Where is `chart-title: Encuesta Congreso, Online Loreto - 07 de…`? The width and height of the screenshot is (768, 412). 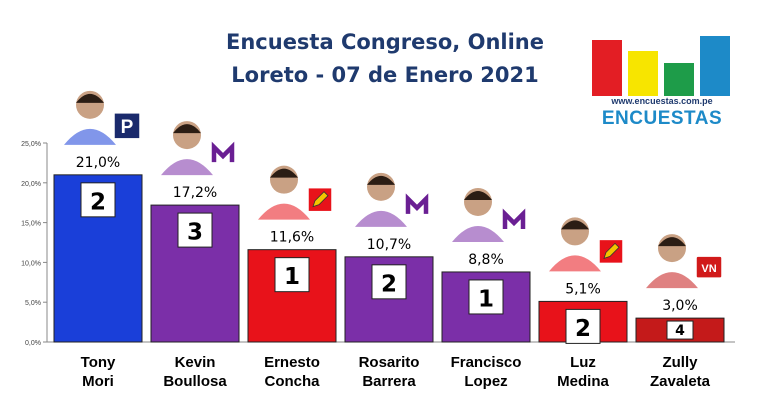 chart-title: Encuesta Congreso, Online Loreto - 07 de… is located at coordinates (385, 59).